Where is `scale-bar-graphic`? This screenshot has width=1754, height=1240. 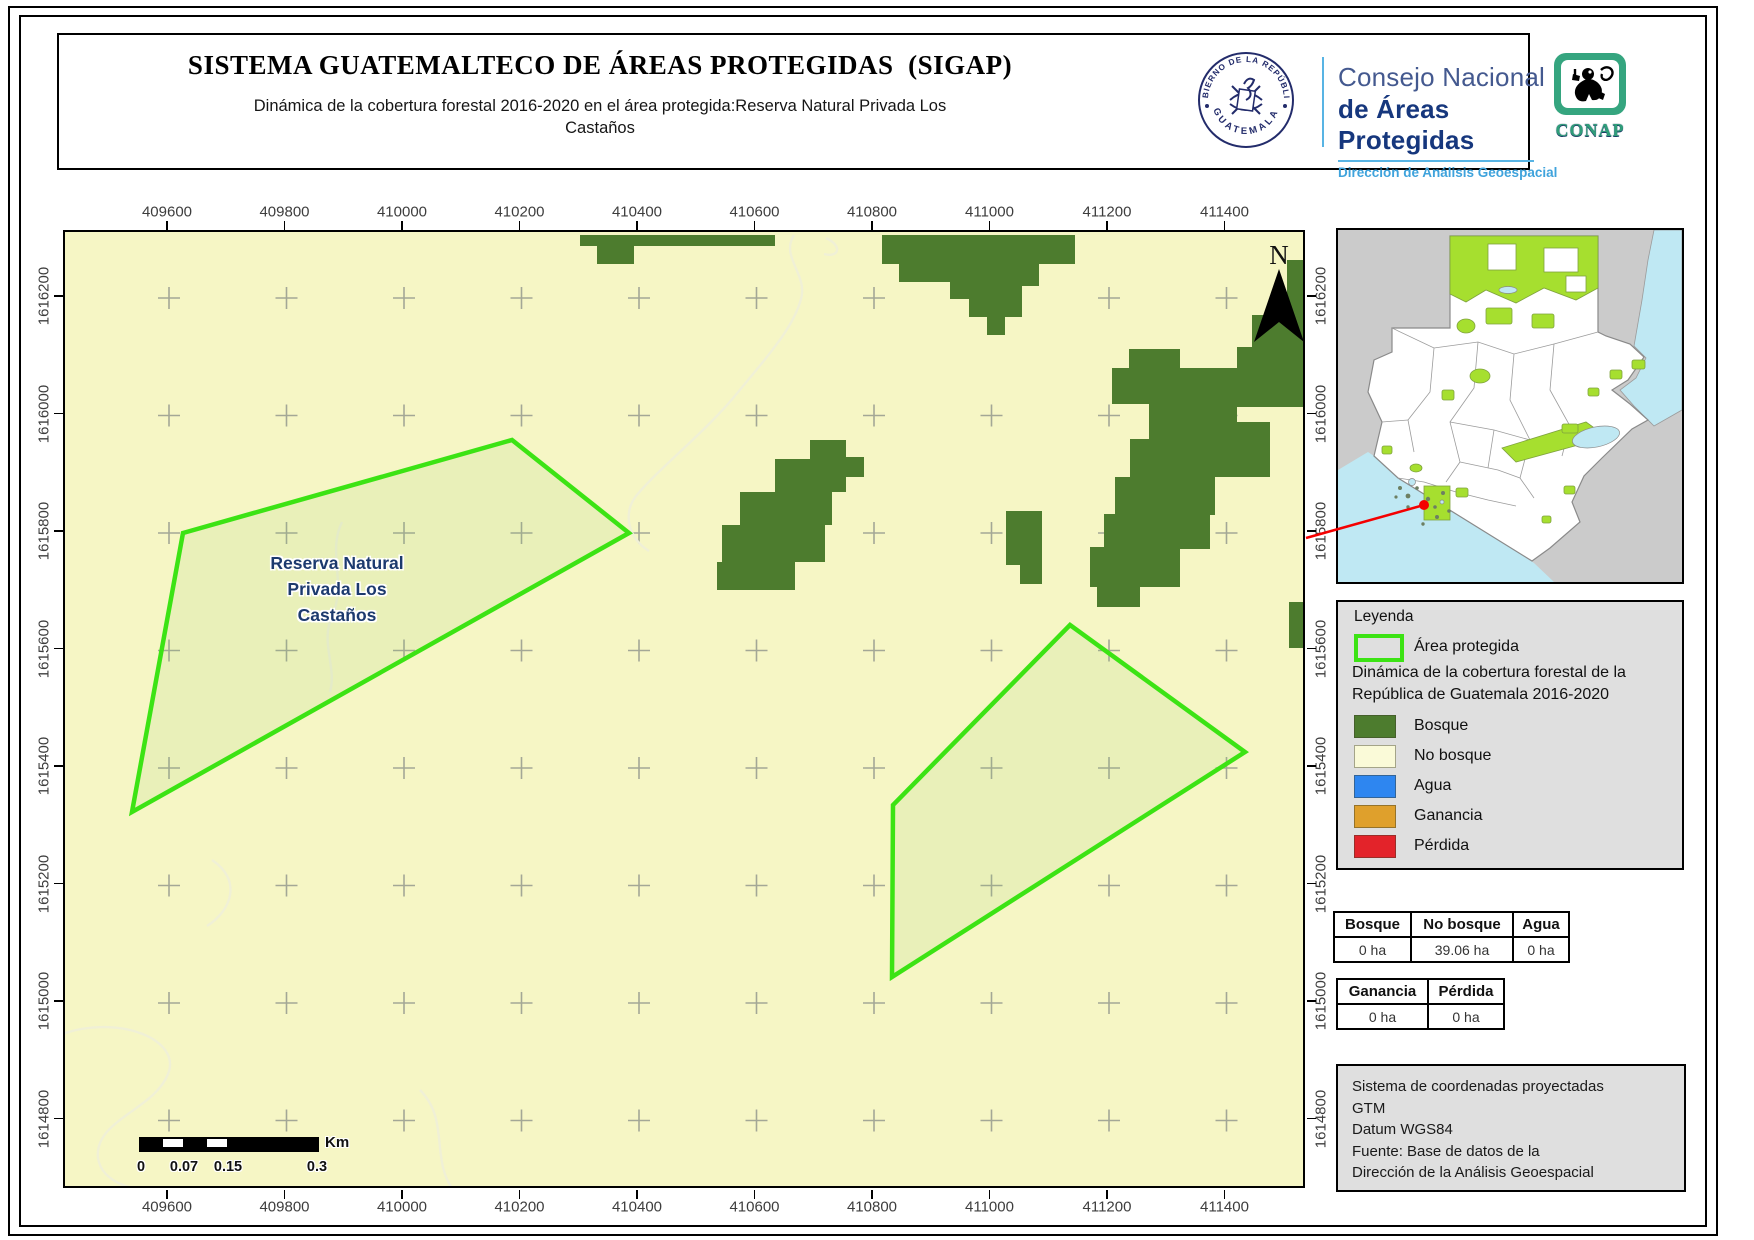
scale-bar-graphic is located at coordinates (229, 1144).